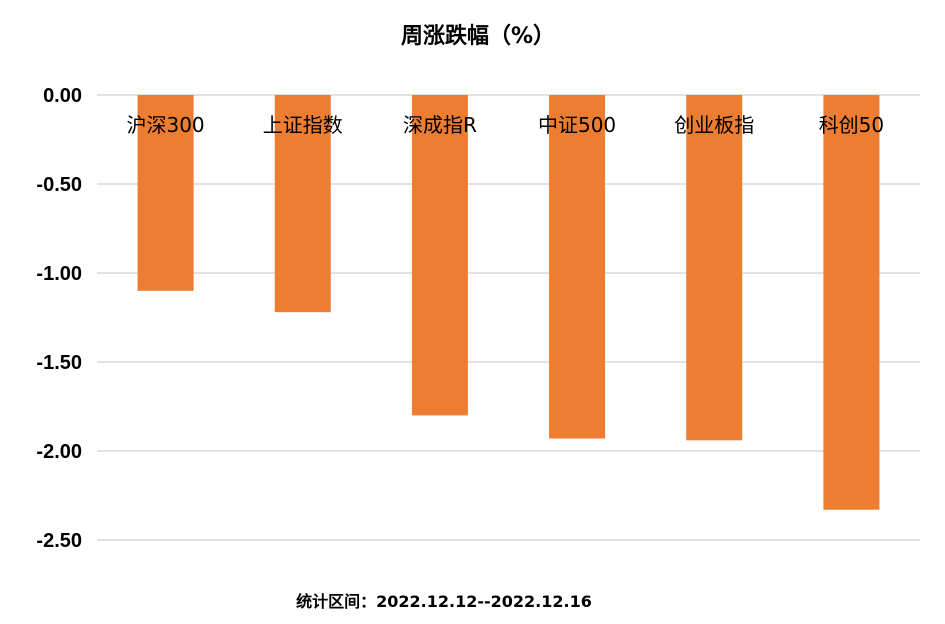  I want to click on category-label: 深成指R, so click(440, 125).